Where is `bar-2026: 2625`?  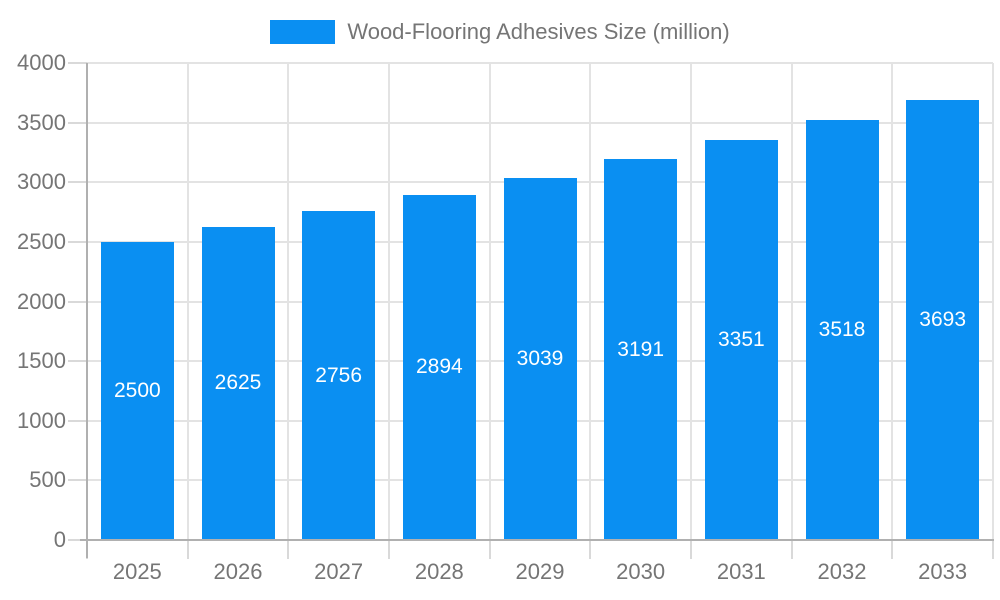
bar-2026: 2625 is located at coordinates (238, 383).